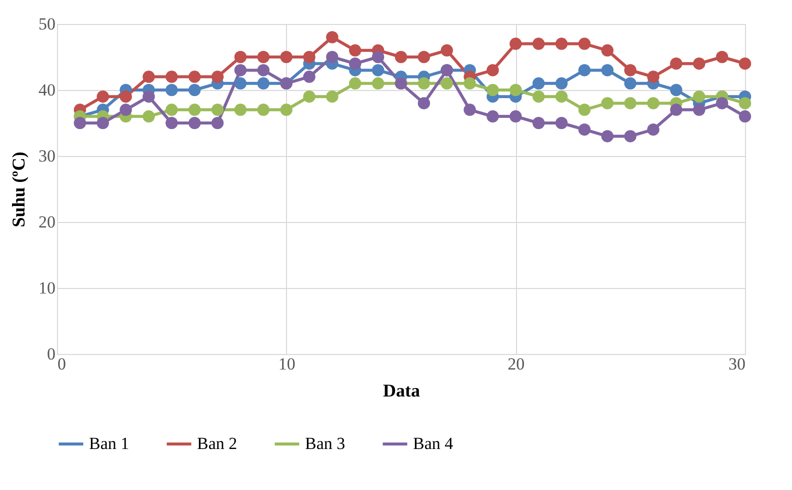 The width and height of the screenshot is (792, 490). I want to click on y-tick-label: 20, so click(47, 222).